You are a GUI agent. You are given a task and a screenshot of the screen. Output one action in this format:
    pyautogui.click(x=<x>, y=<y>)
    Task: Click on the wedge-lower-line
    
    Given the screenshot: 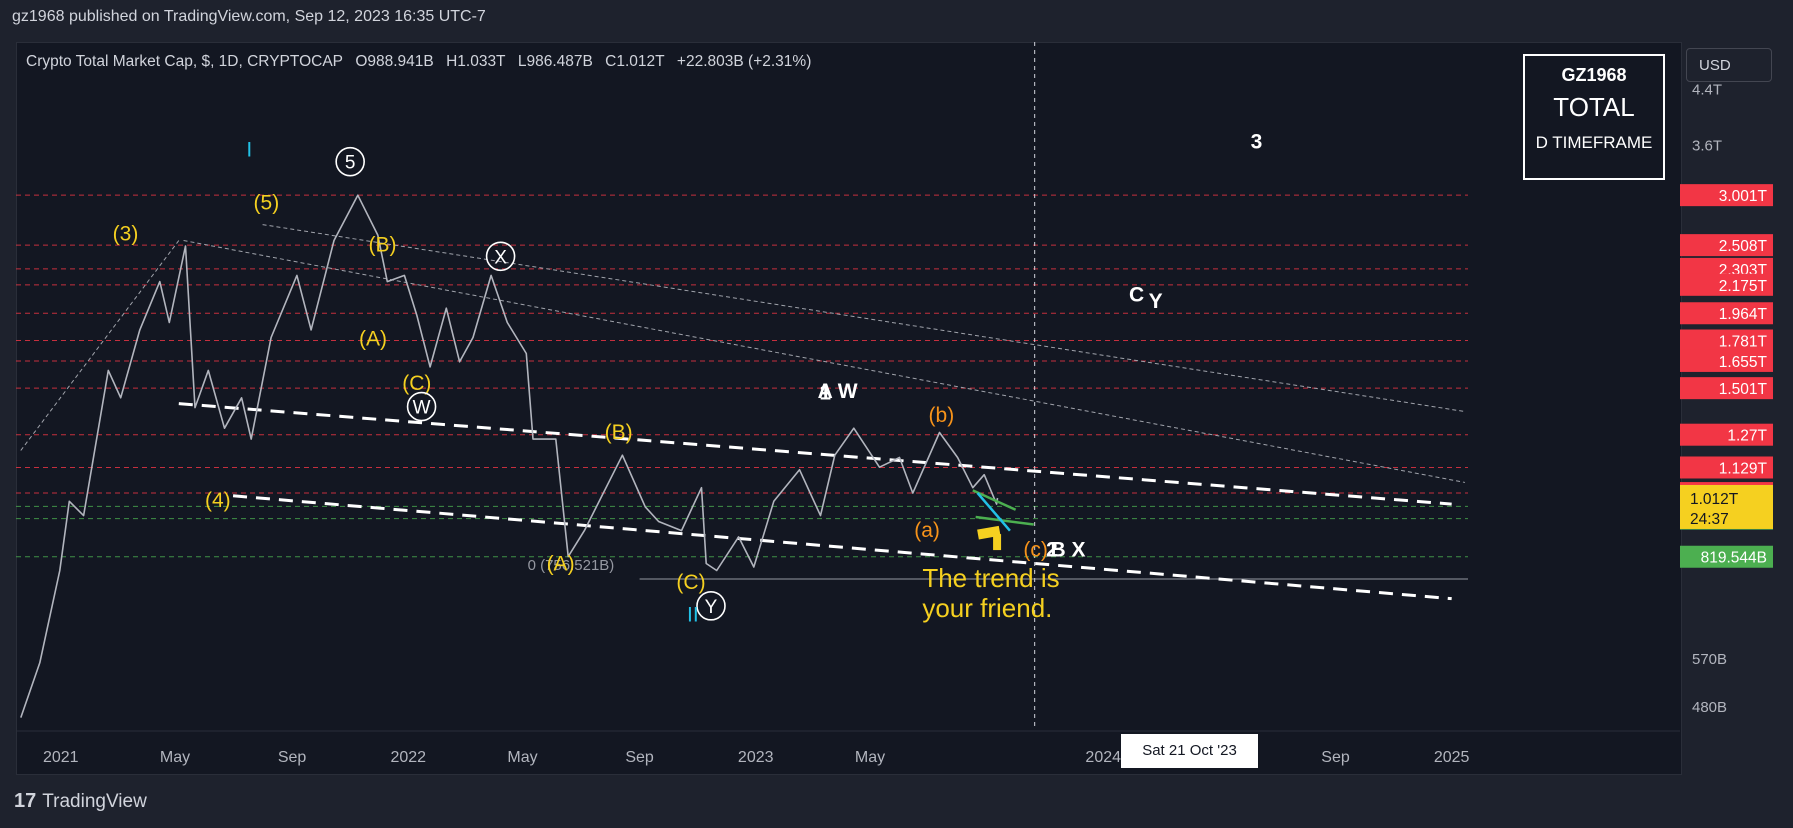 What is the action you would take?
    pyautogui.click(x=1004, y=520)
    